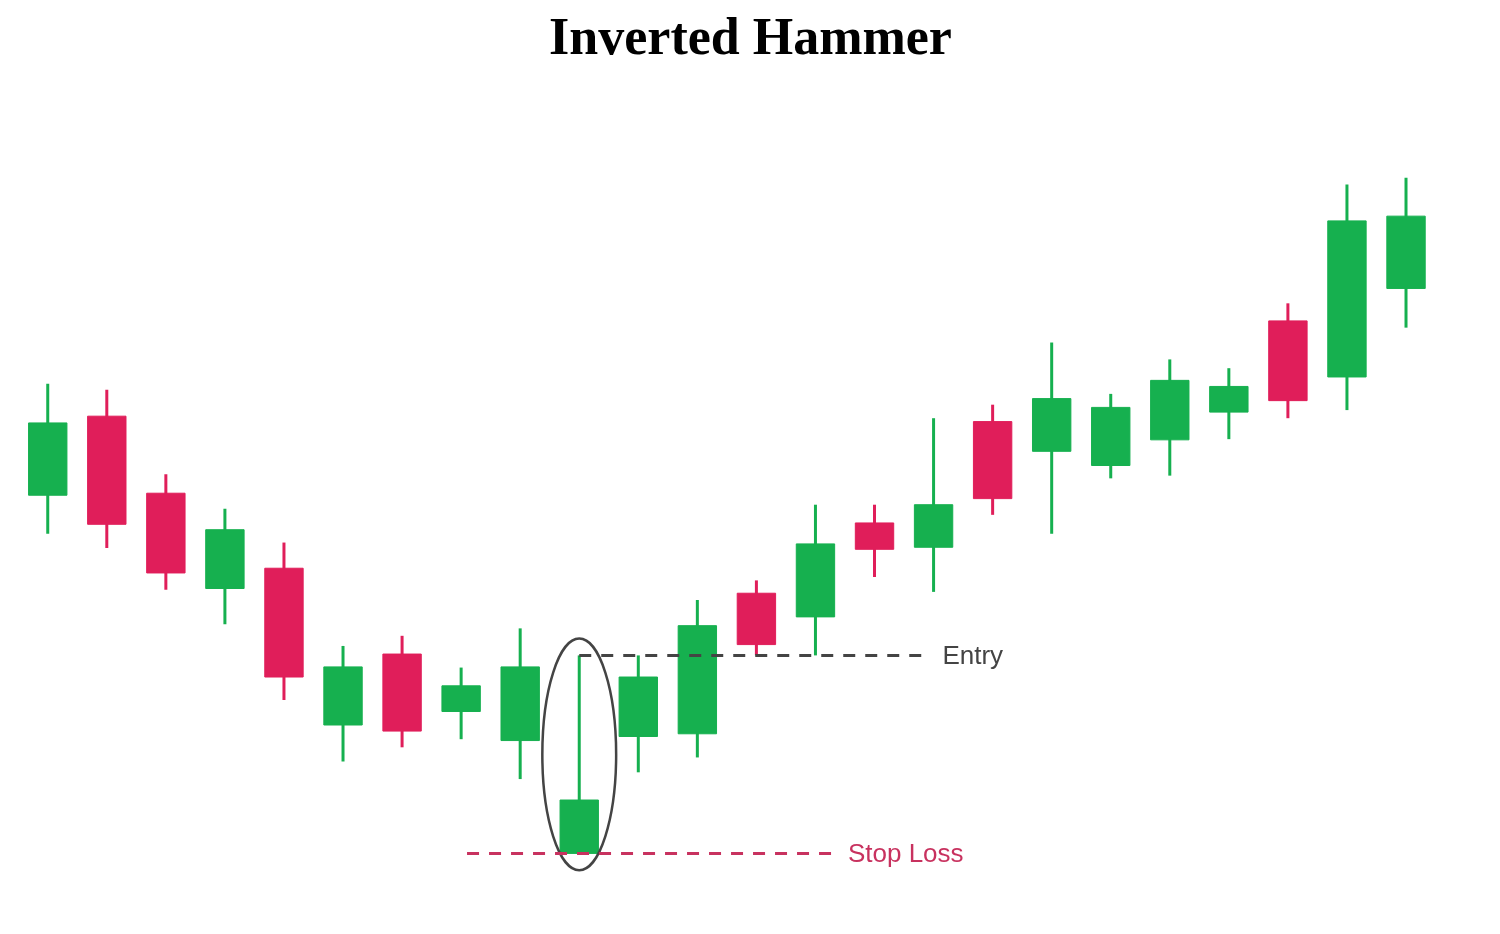 This screenshot has width=1500, height=934. What do you see at coordinates (973, 655) in the screenshot?
I see `ref-line-label: Entry` at bounding box center [973, 655].